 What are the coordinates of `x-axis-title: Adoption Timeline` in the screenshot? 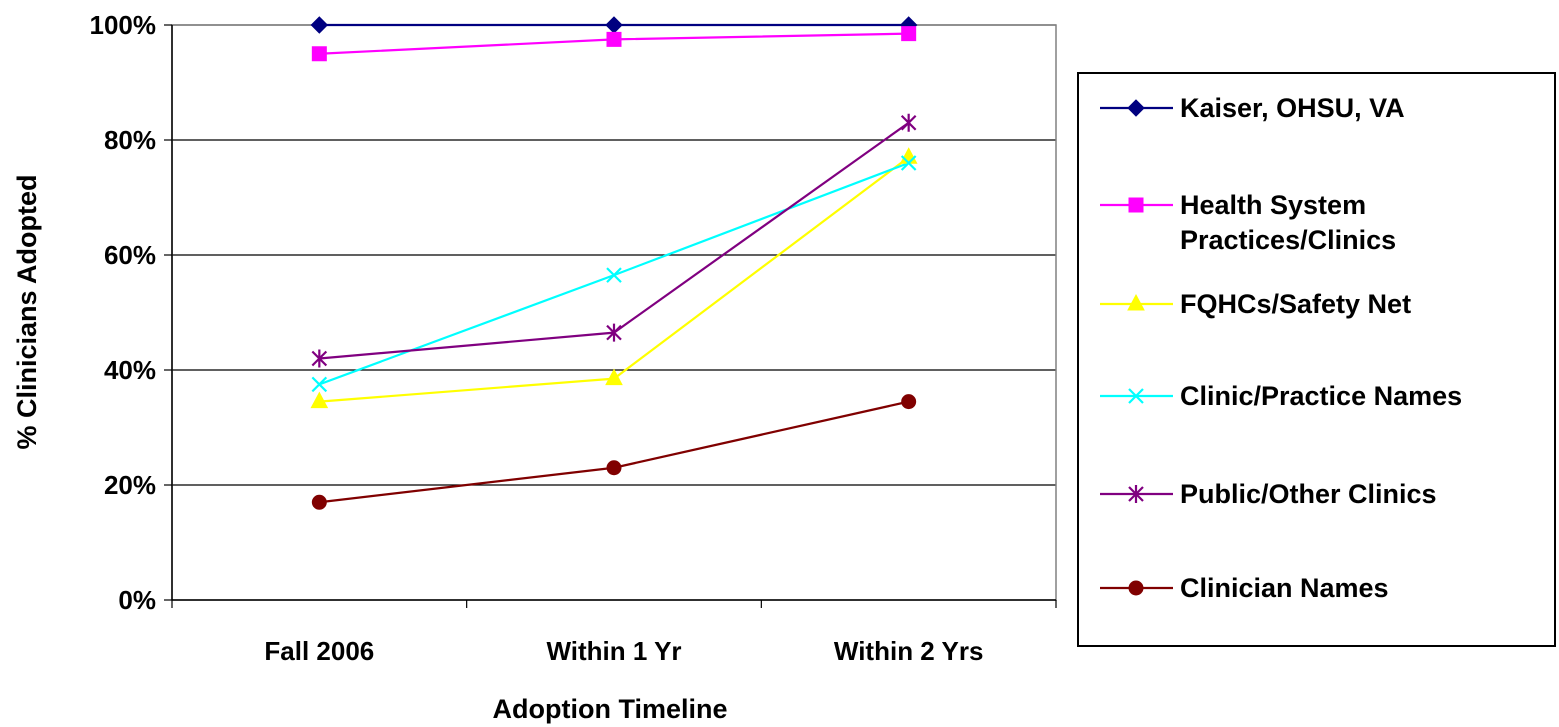 It's located at (610, 709).